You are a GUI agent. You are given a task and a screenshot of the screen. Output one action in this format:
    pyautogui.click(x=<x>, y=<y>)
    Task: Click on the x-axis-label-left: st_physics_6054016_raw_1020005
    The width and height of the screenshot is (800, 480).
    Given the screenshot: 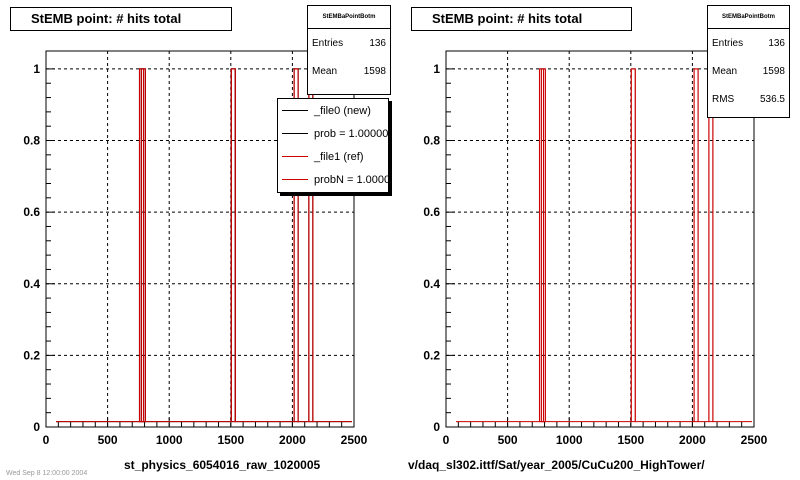 What is the action you would take?
    pyautogui.click(x=222, y=465)
    